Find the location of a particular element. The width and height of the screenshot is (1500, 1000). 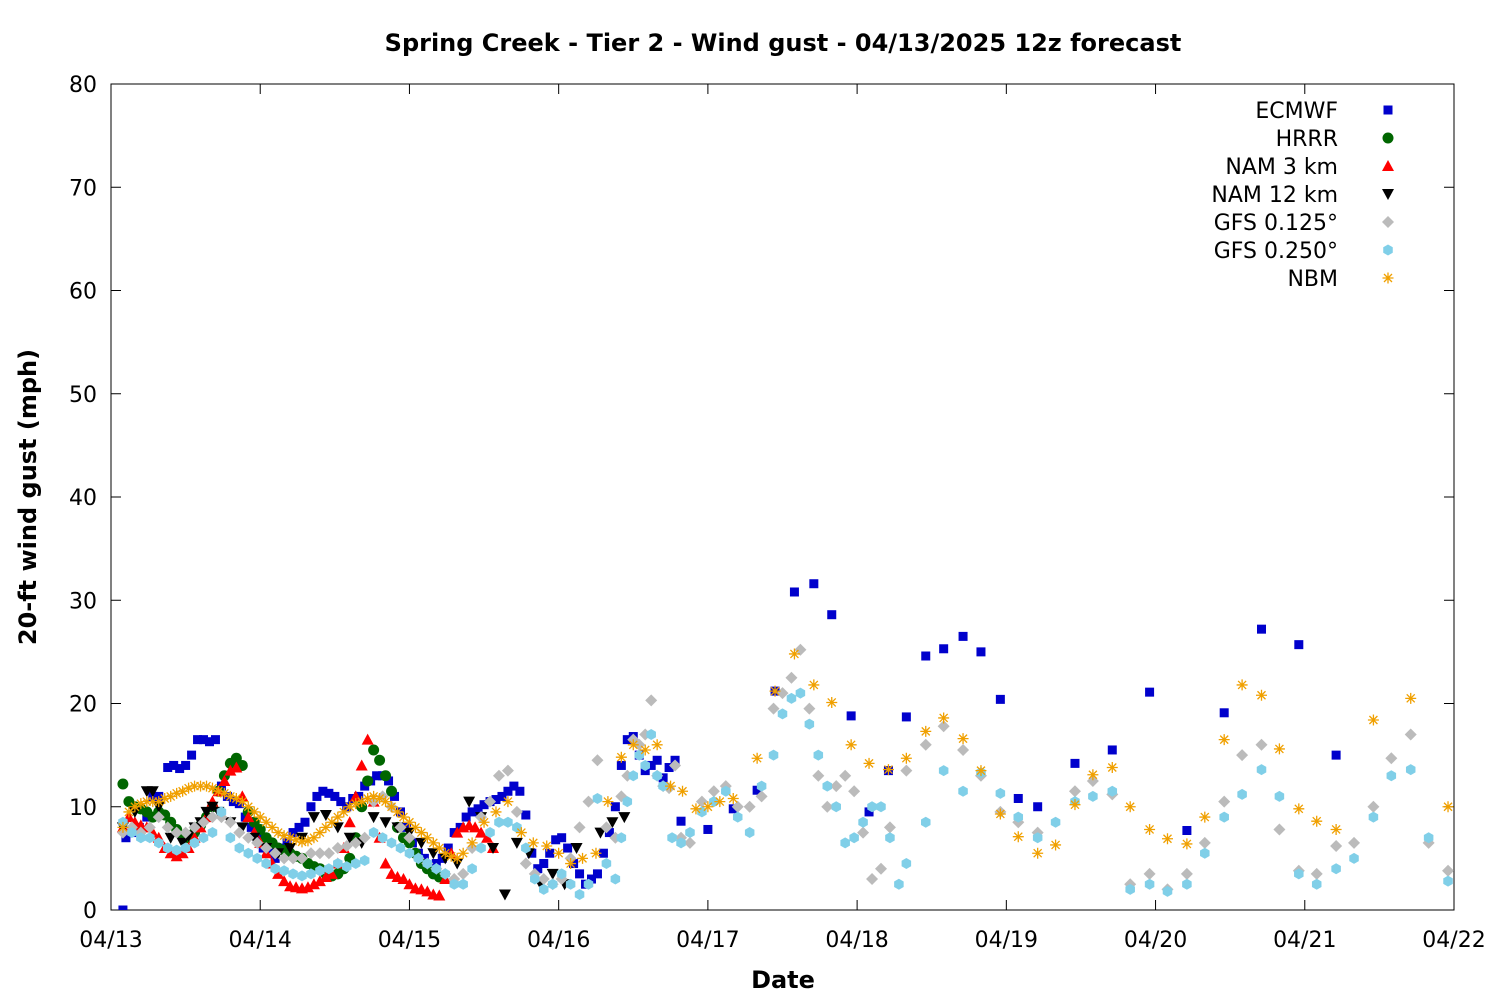

legend-label-nam-12-km: NAM 12 km is located at coordinates (1274, 195).